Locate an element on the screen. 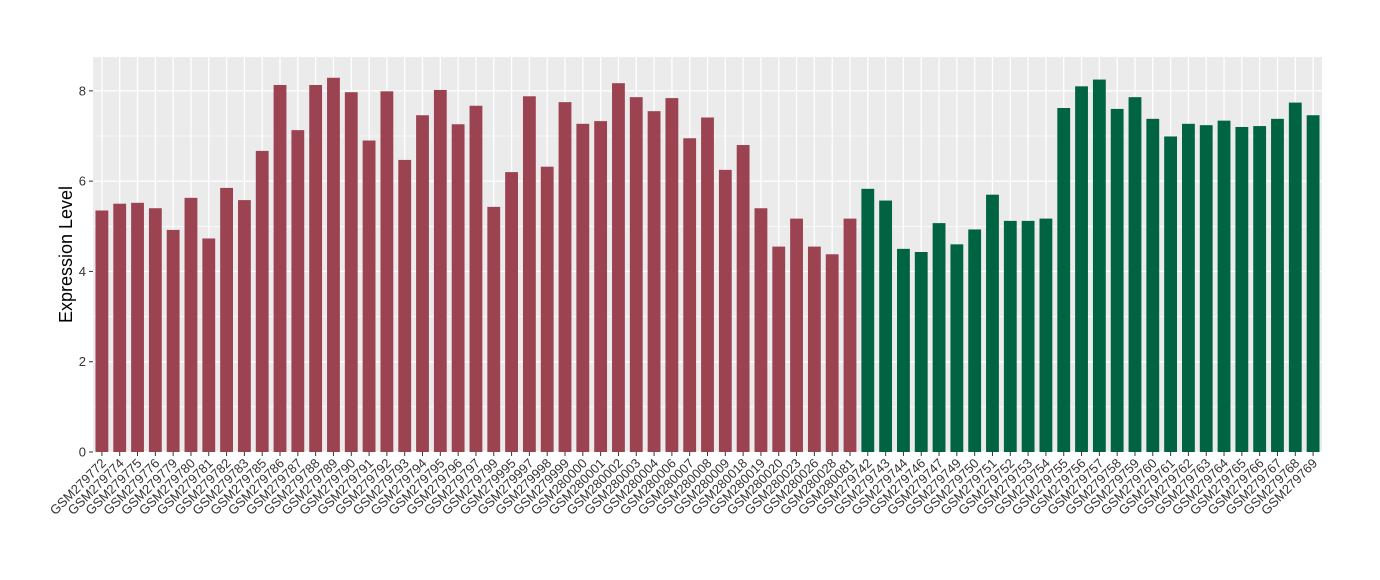 This screenshot has width=1380, height=580. y-axis: 0 2 4 6 8 is located at coordinates (86, 271).